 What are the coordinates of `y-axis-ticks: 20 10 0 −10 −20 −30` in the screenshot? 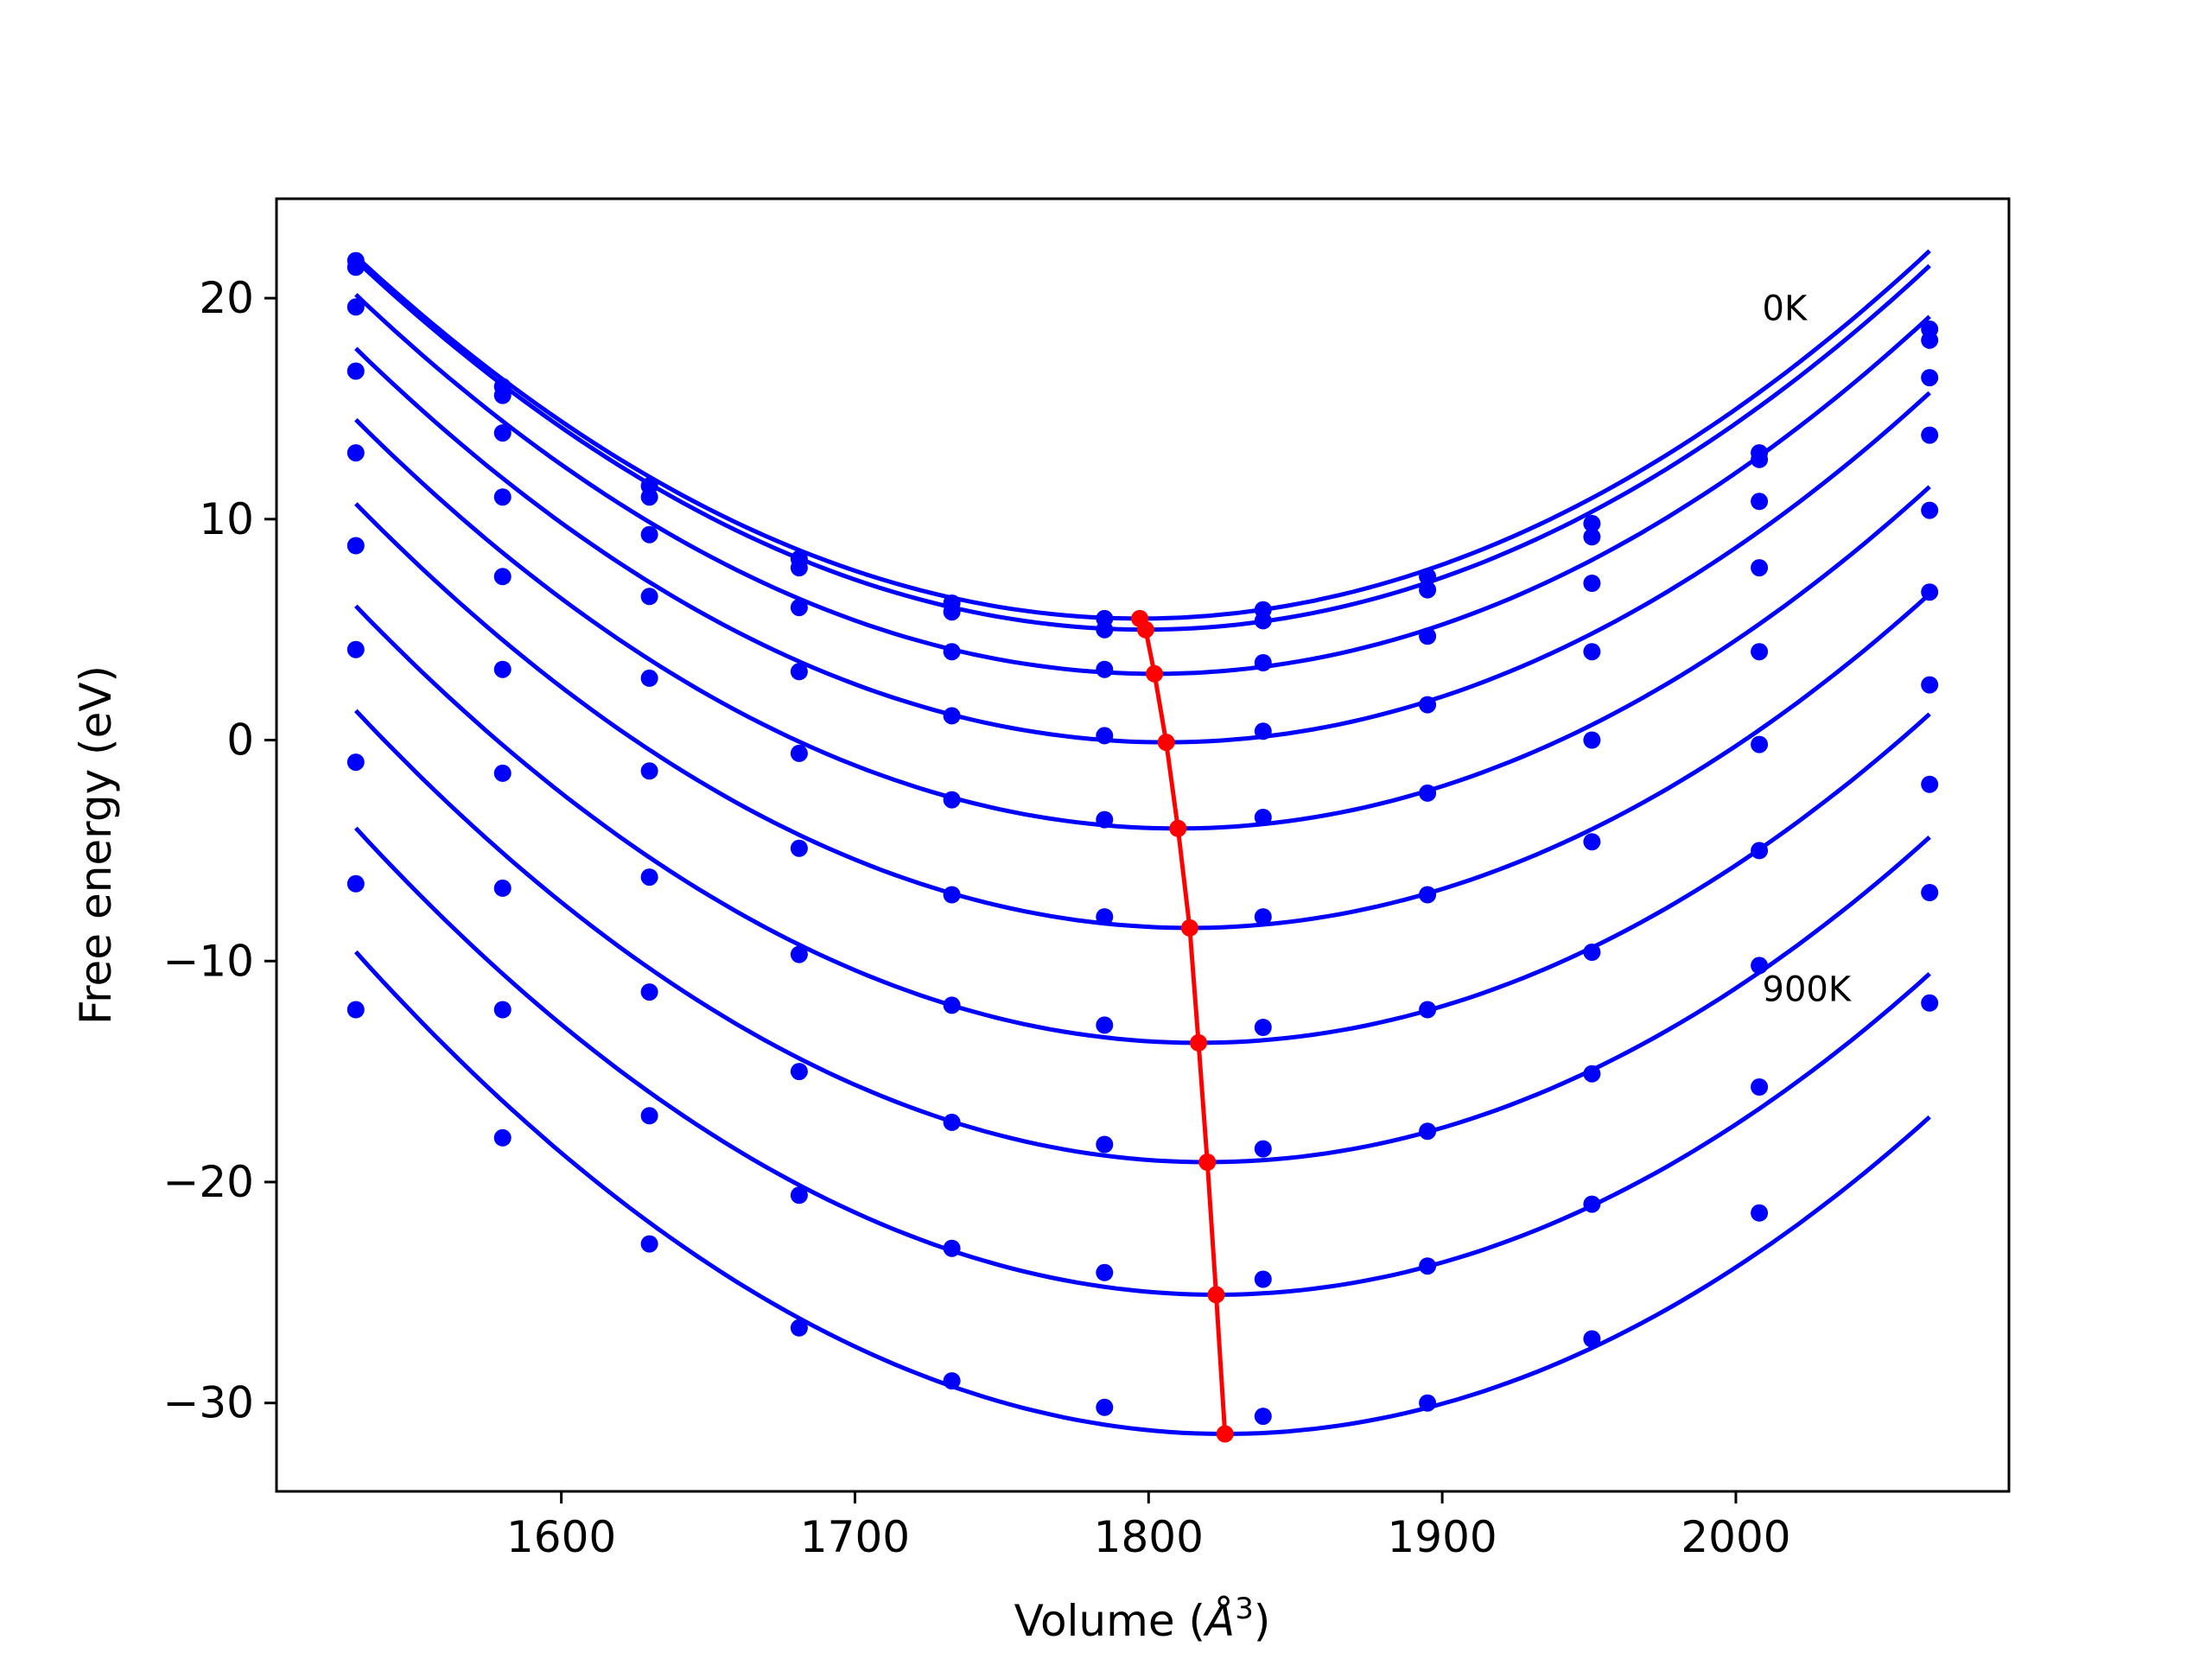 It's located at (219, 850).